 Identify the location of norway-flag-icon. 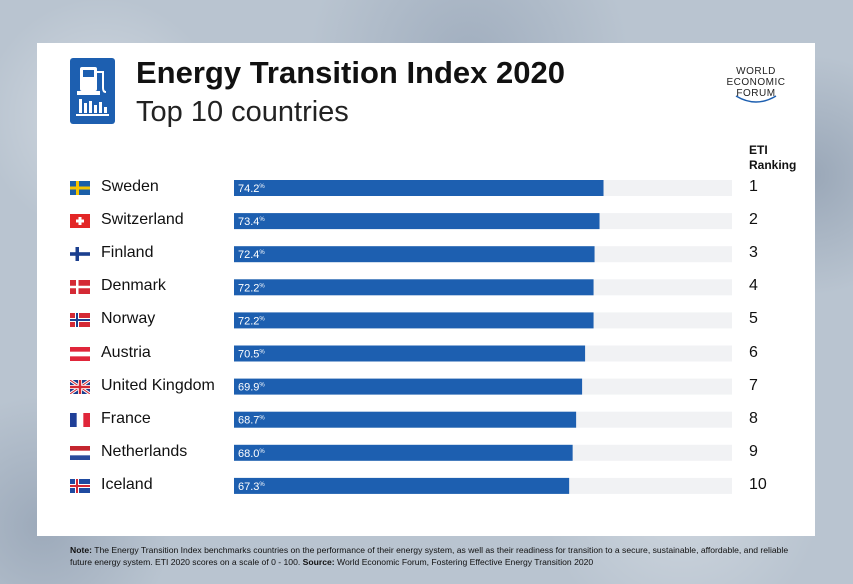
(80, 320).